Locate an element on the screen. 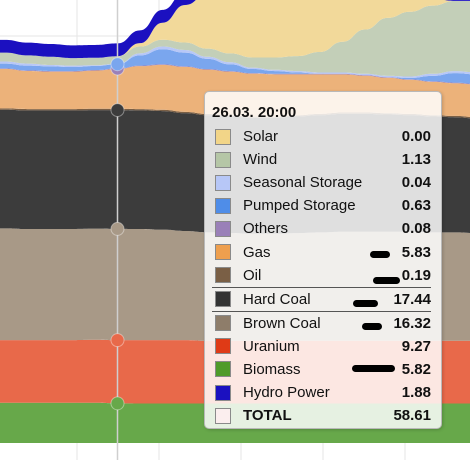  row-value: 0.04 is located at coordinates (416, 183).